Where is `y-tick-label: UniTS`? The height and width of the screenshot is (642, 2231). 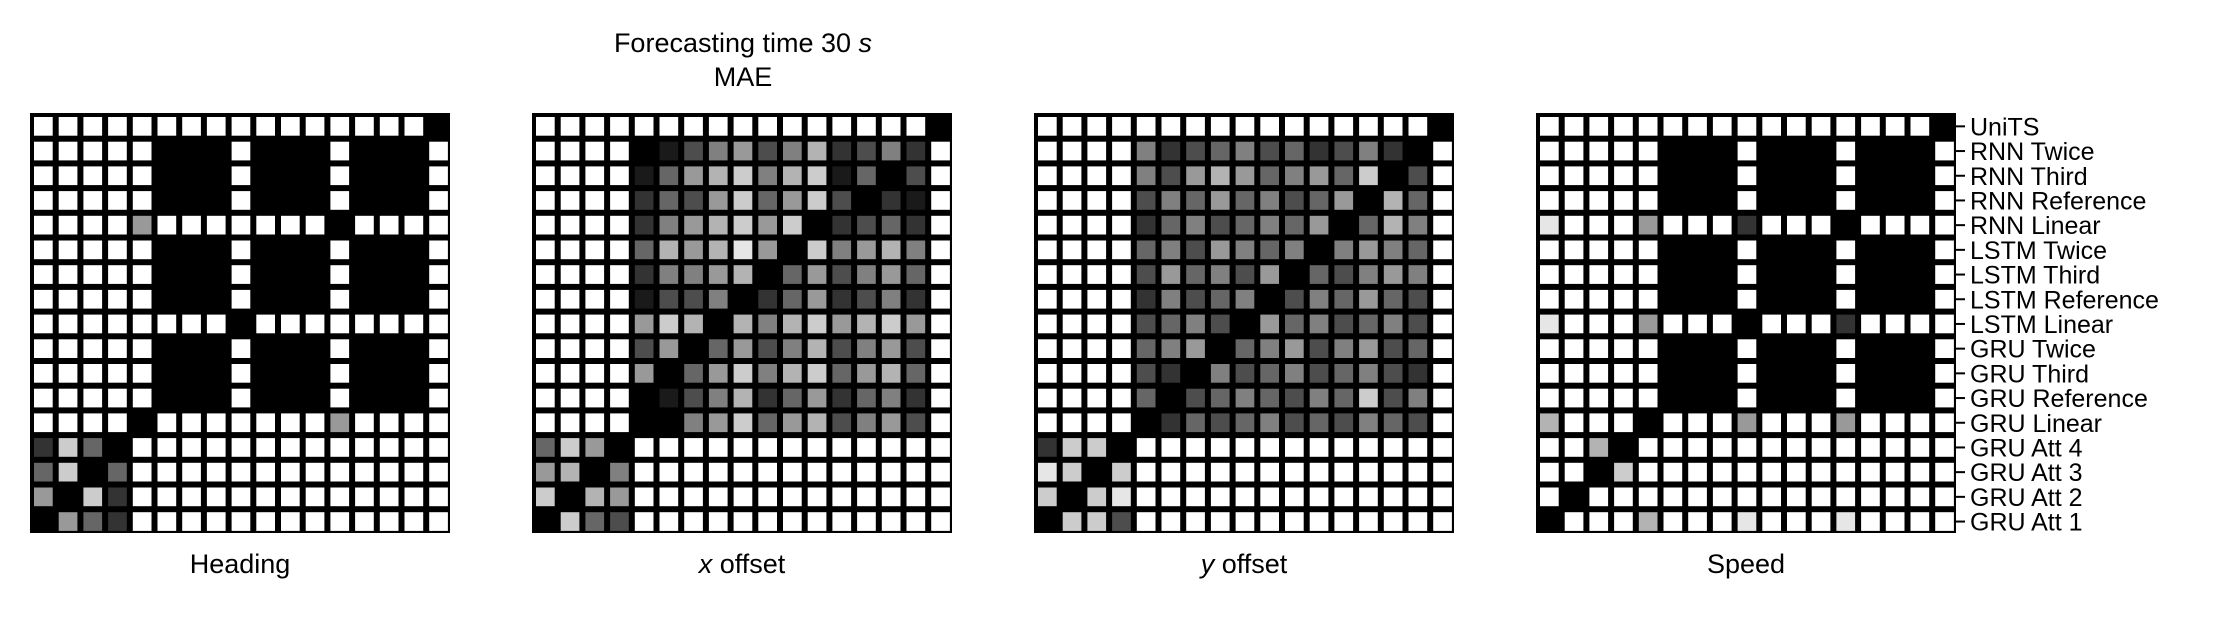 y-tick-label: UniTS is located at coordinates (2004, 127).